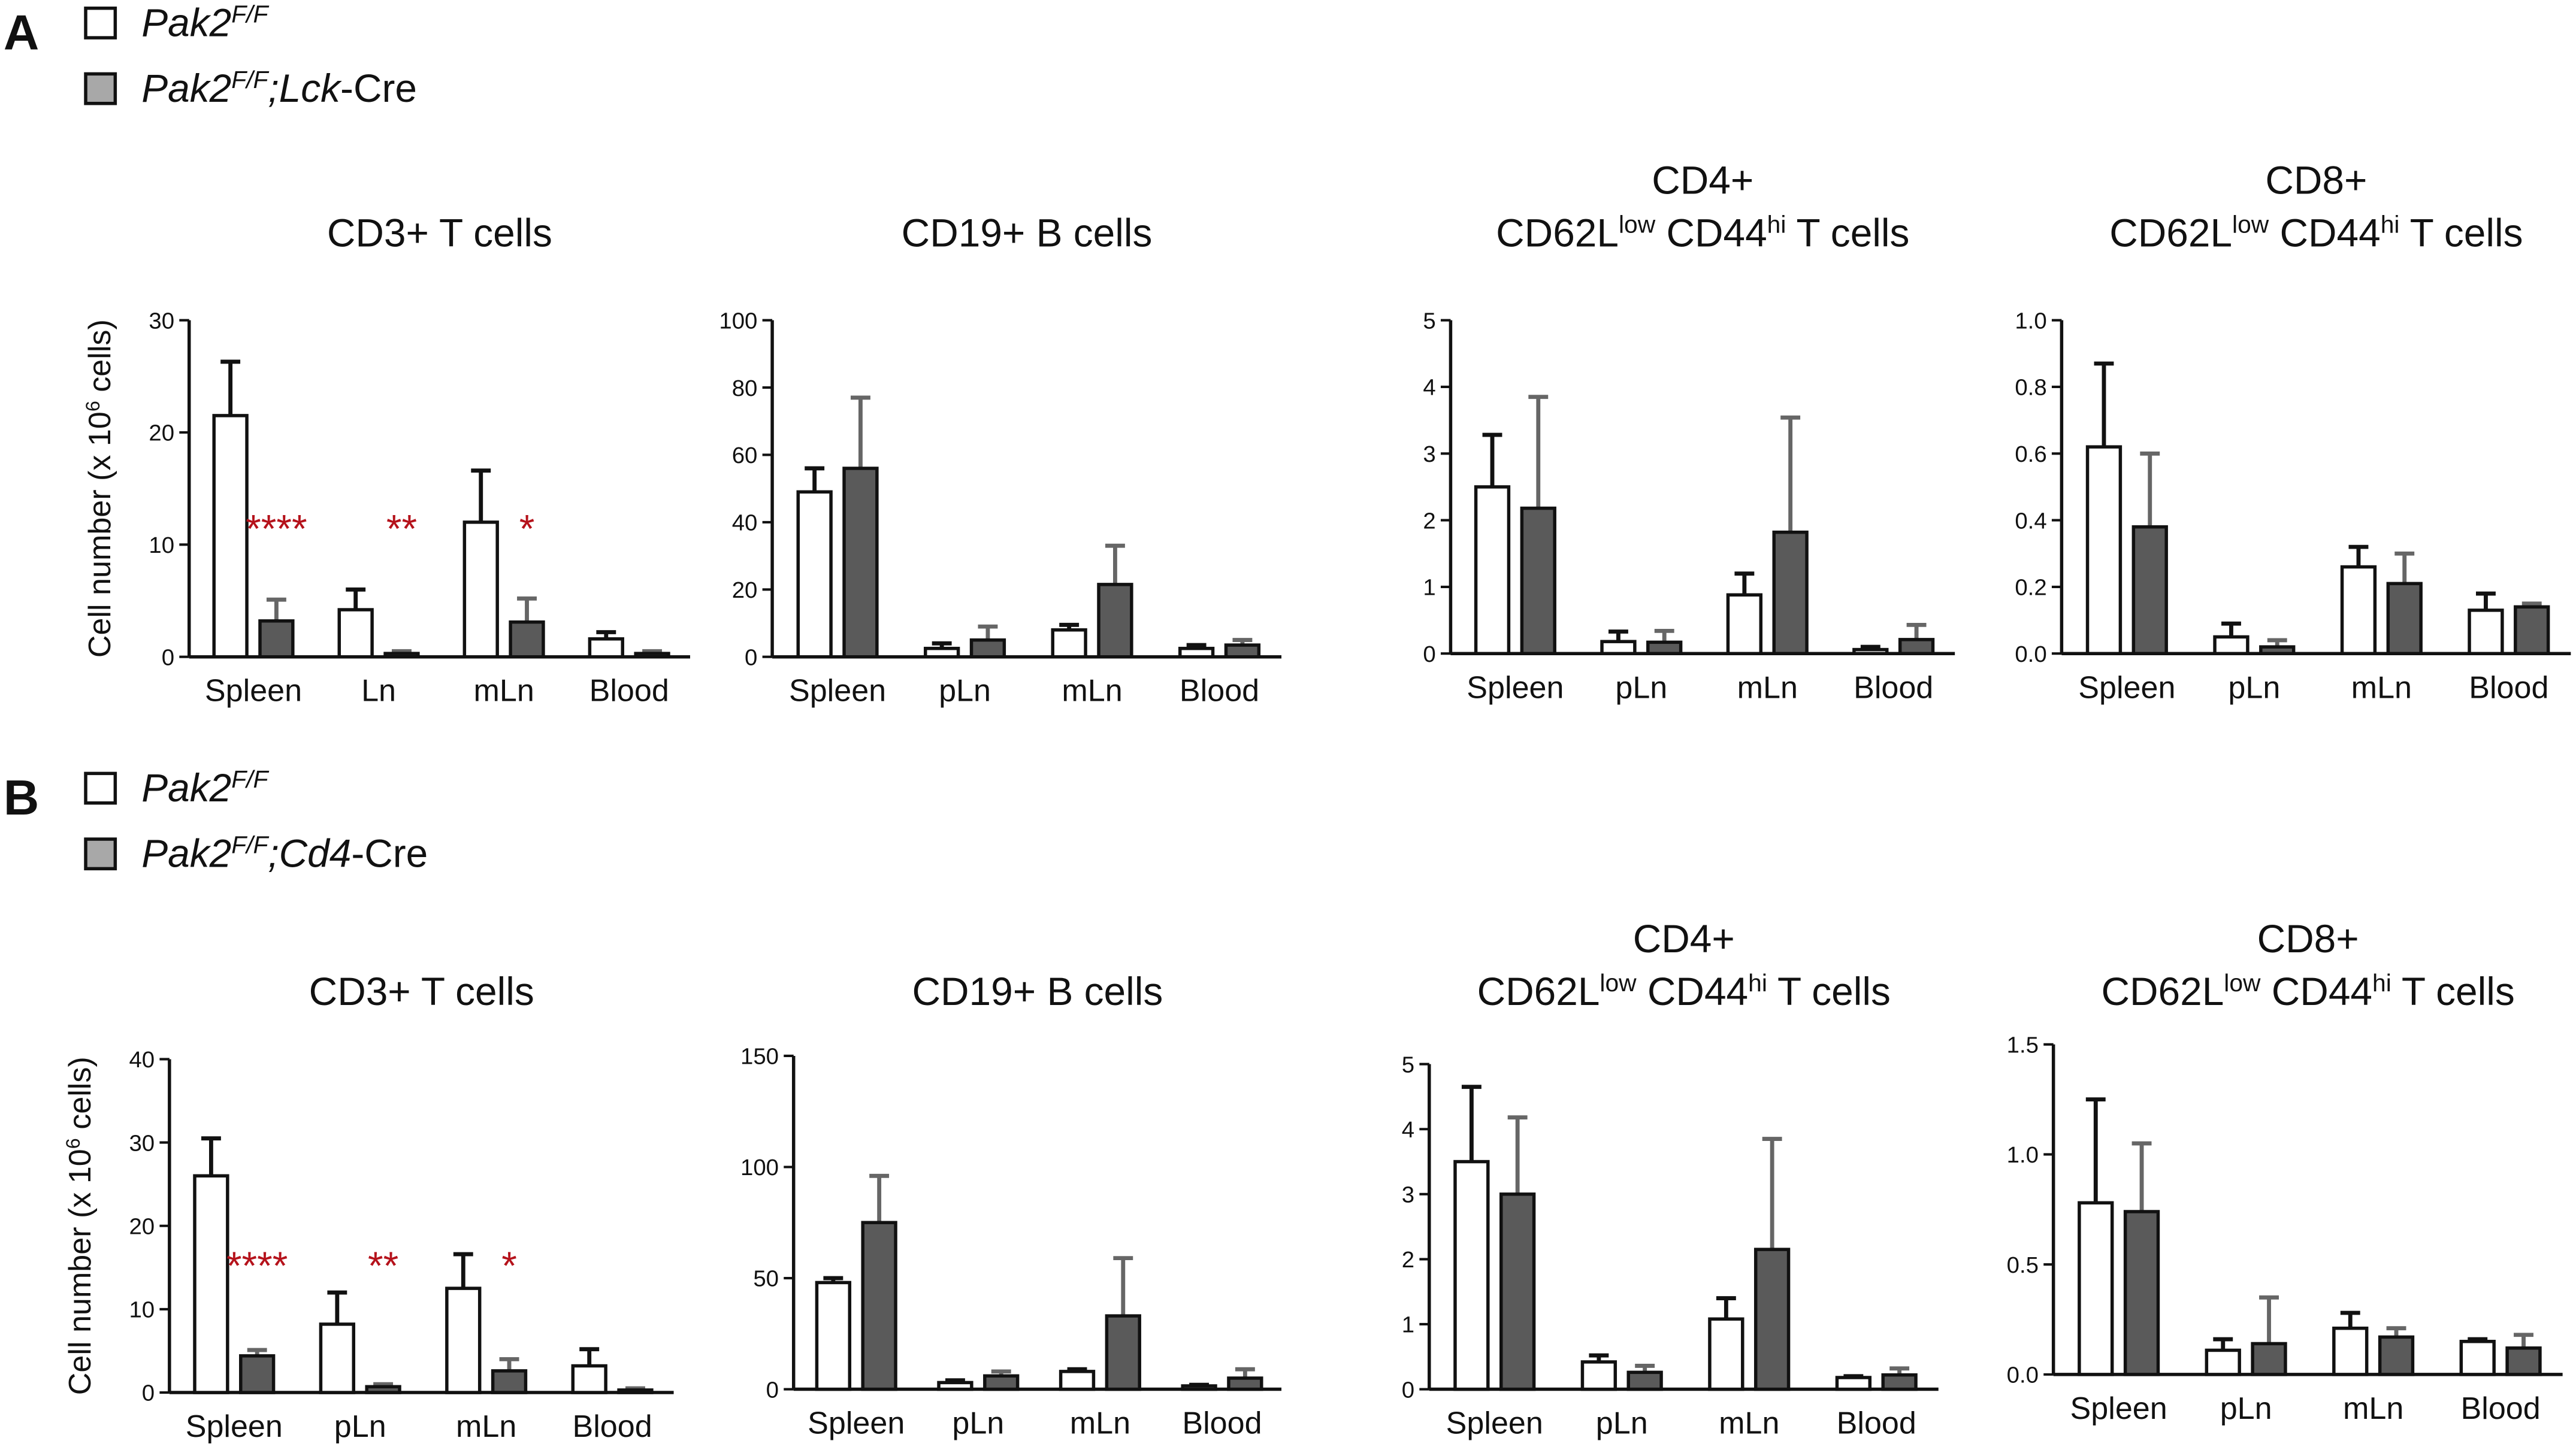  I want to click on y-tick-label: 30, so click(161, 321).